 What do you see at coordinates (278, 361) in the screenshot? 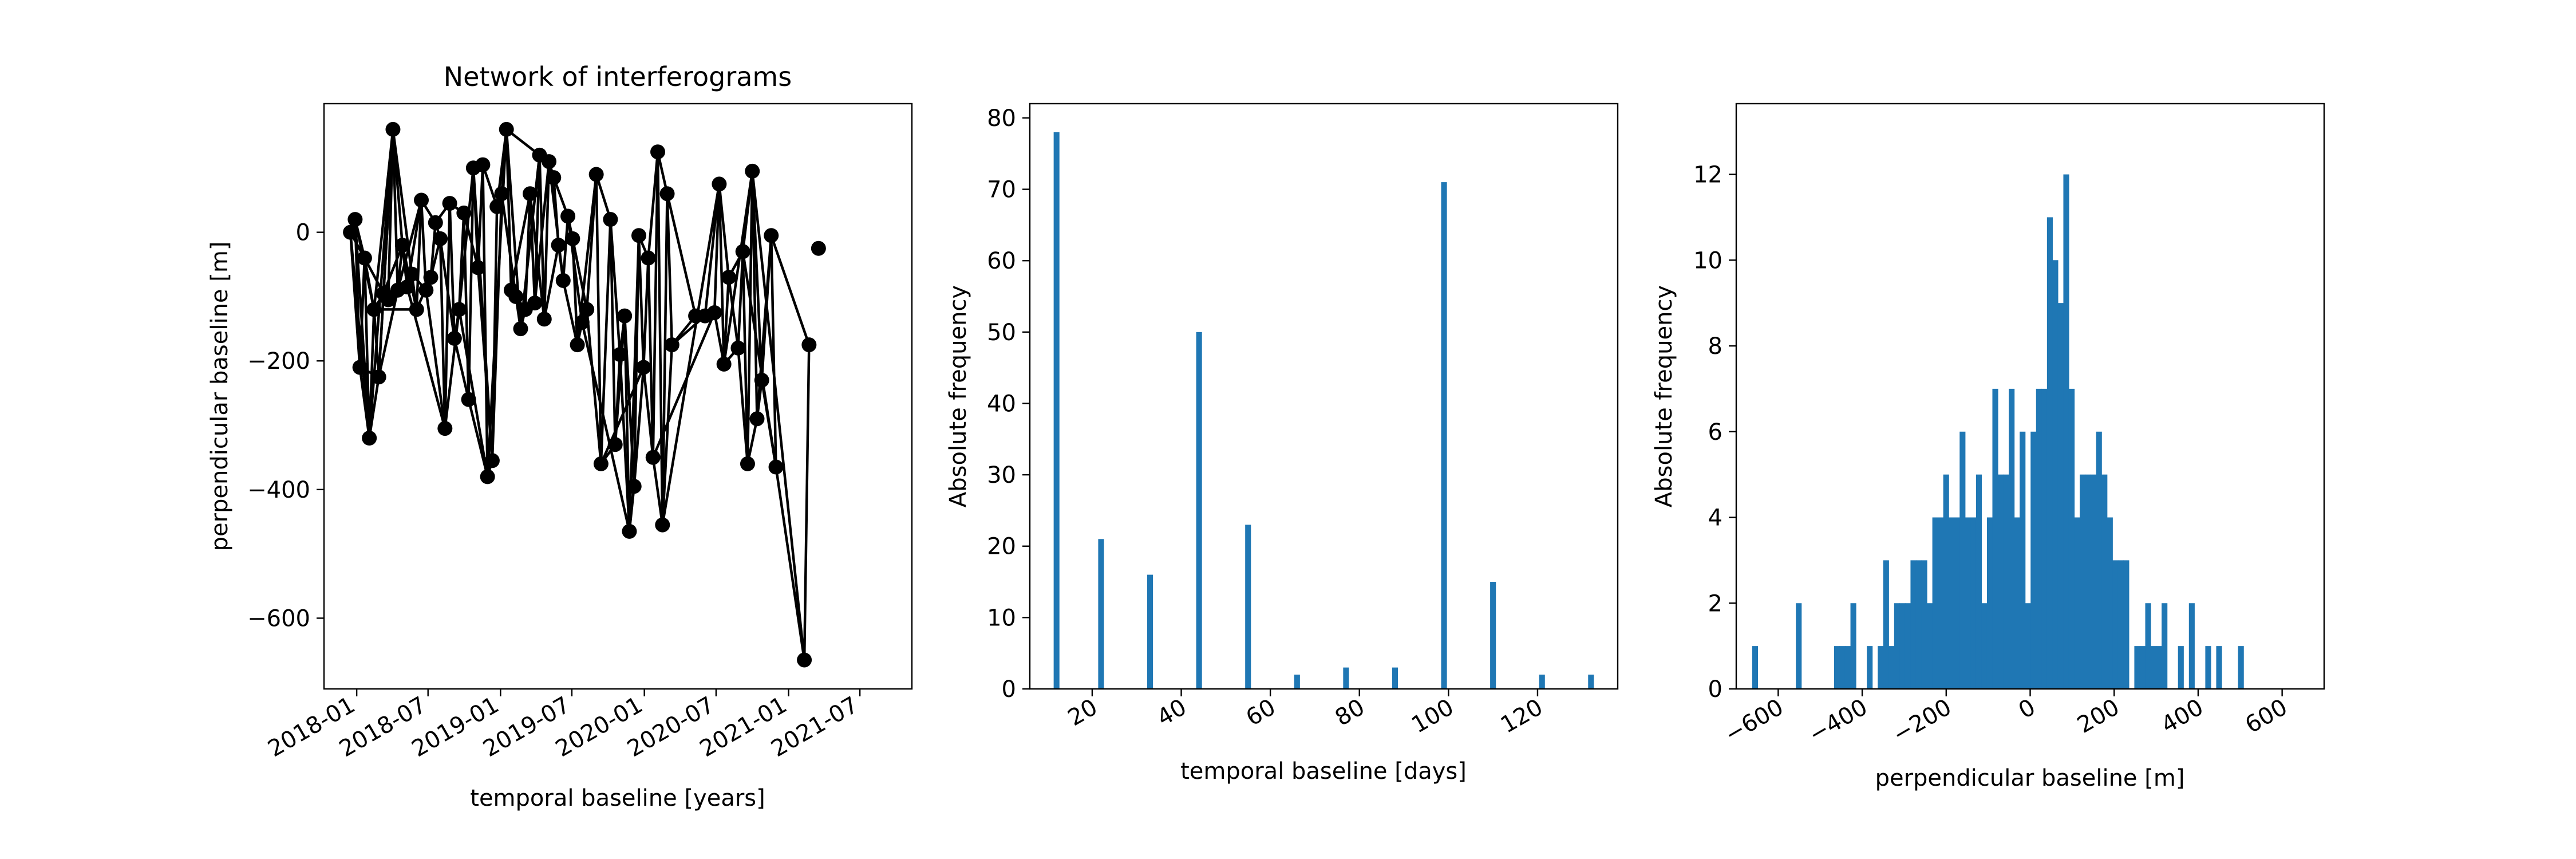
I see `y-tick-label: −200` at bounding box center [278, 361].